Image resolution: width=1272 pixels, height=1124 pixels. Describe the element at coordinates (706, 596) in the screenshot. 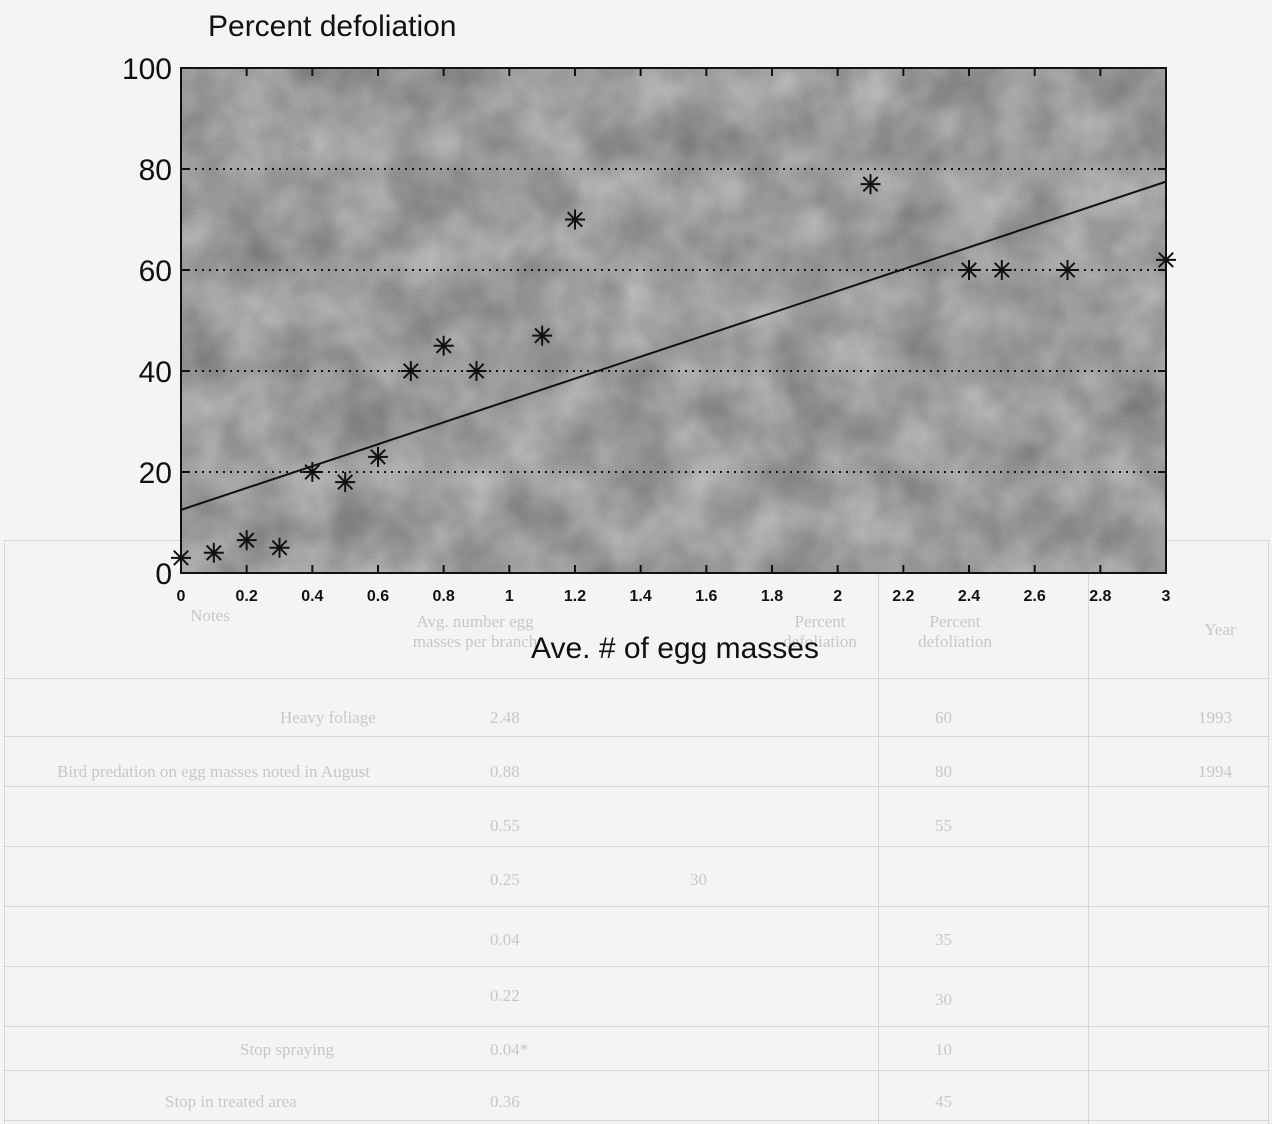

I see `x-tick-label: 1.6` at that location.